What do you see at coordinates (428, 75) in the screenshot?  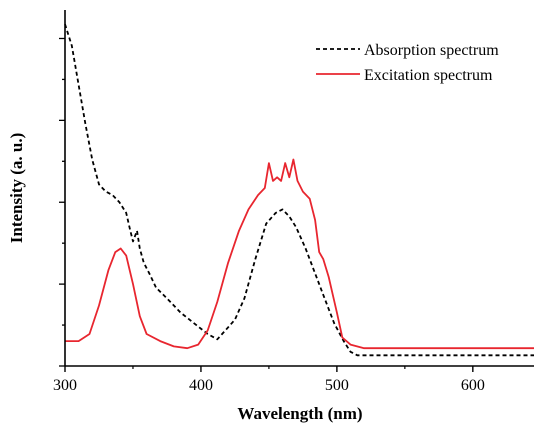 I see `legend-label-excitation: Excitation spectrum` at bounding box center [428, 75].